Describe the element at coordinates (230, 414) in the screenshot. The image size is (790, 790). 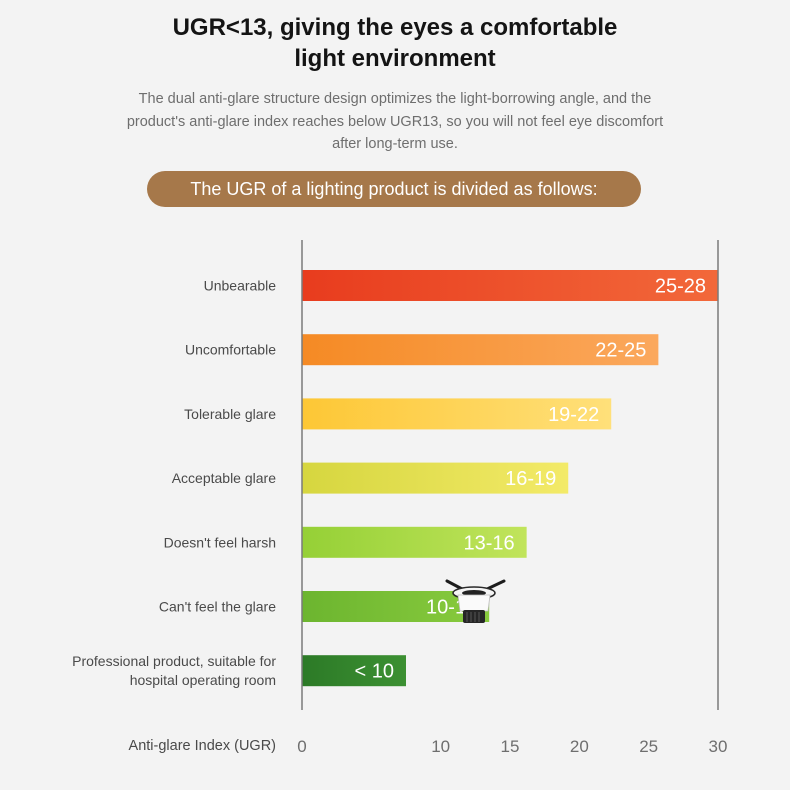
I see `category-label-3: Tolerable glare` at that location.